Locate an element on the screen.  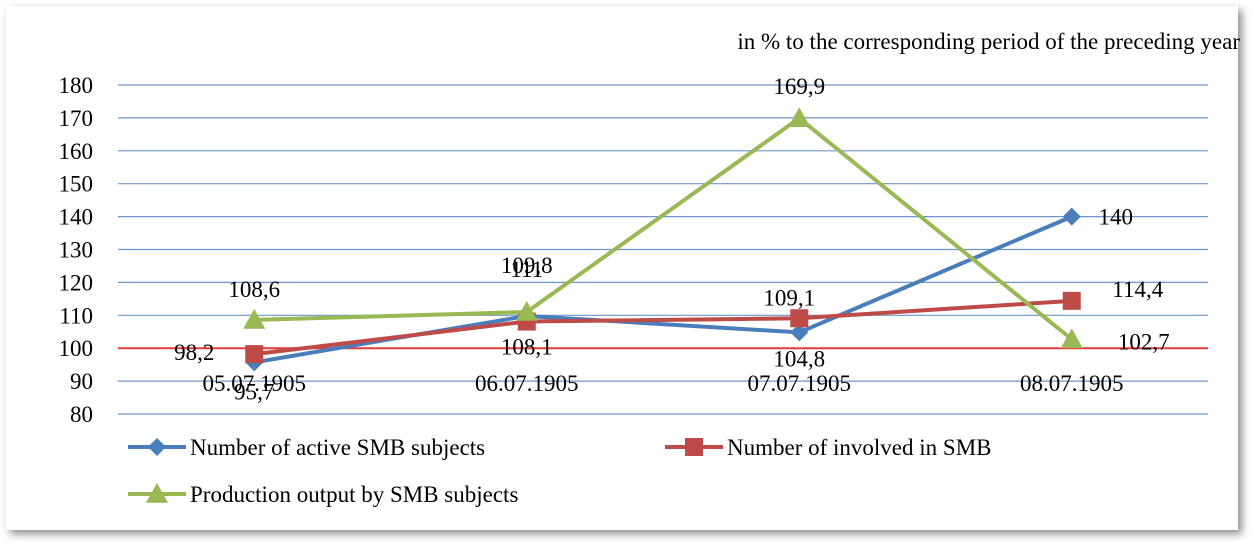
x-category-label: 07.07.1905 is located at coordinates (800, 383).